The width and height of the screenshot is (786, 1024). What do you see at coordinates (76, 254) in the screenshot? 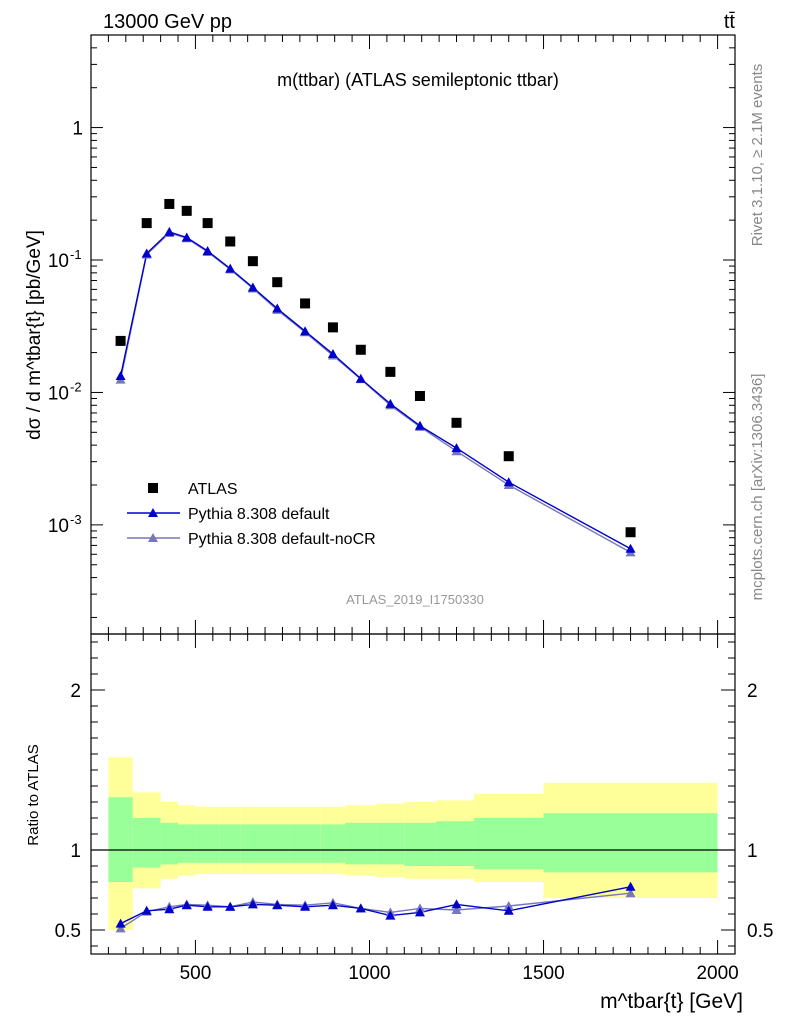
I see `main-y-tick-exponent: -1` at bounding box center [76, 254].